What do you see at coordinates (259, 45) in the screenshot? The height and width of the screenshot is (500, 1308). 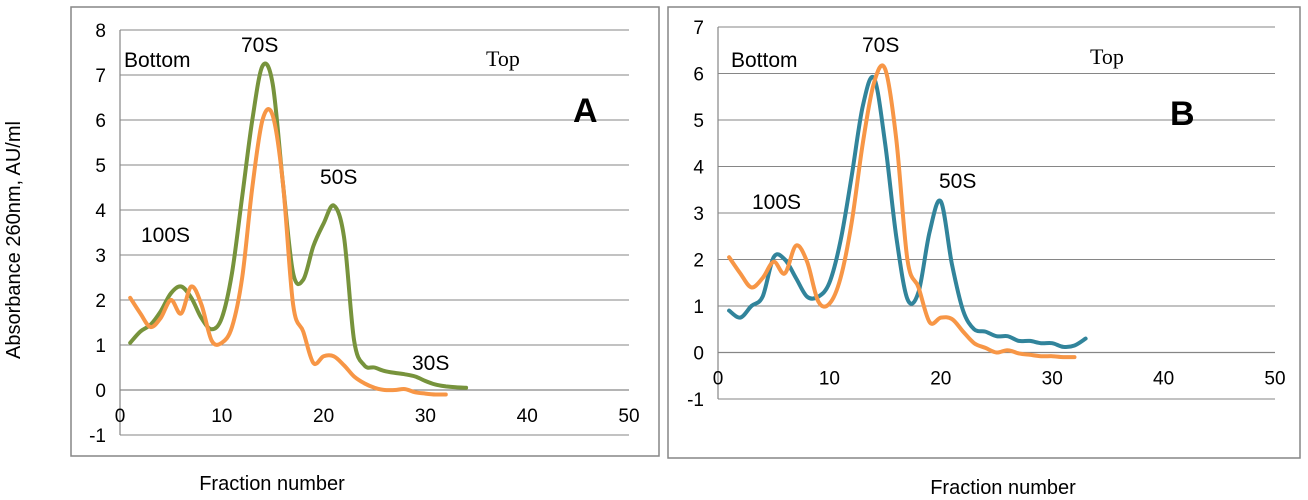 I see `panel-a-peak-70s: 70S` at bounding box center [259, 45].